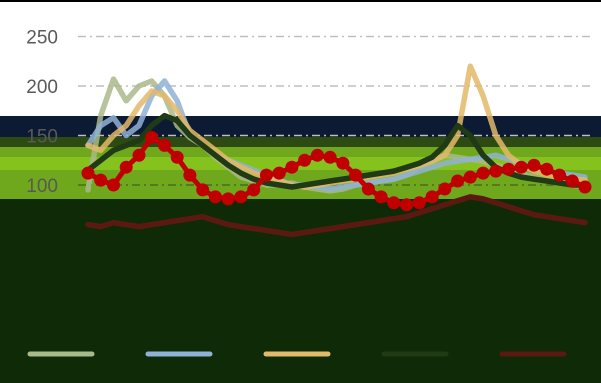 Image resolution: width=601 pixels, height=383 pixels. I want to click on y-tick-label: 100, so click(42, 186).